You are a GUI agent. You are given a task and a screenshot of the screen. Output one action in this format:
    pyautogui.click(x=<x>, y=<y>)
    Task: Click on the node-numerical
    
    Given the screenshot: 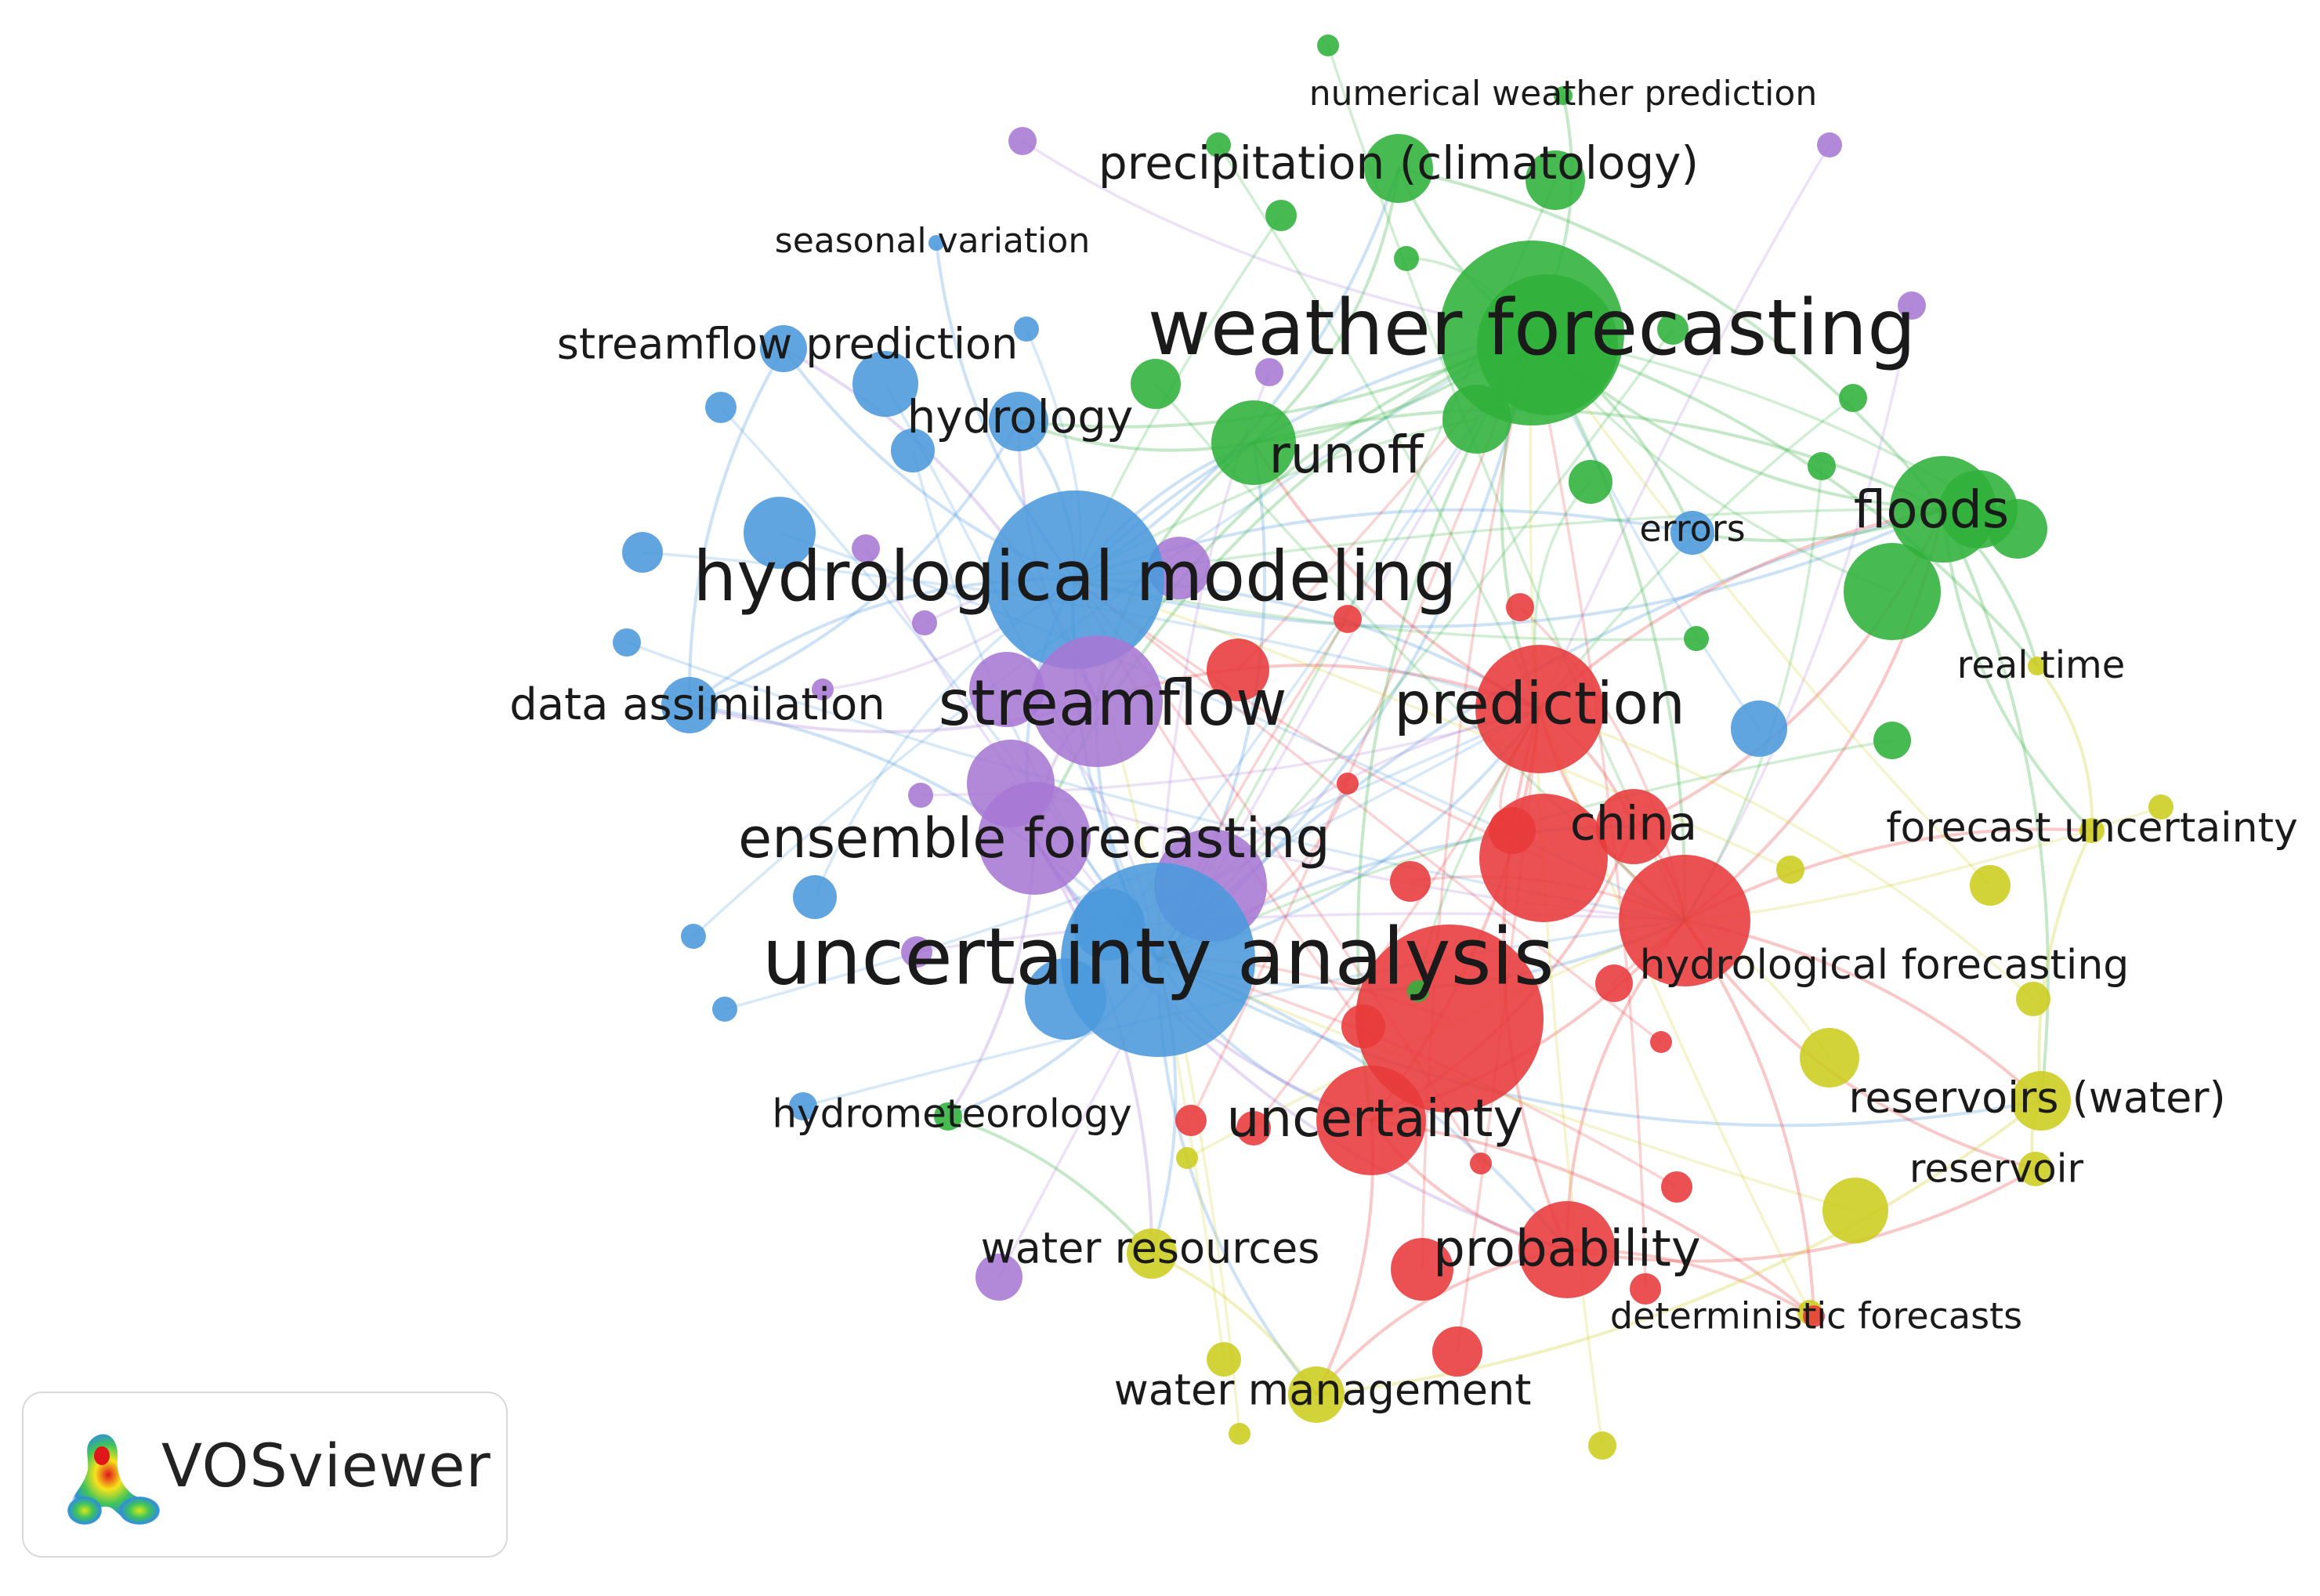 What is the action you would take?
    pyautogui.click(x=1563, y=95)
    